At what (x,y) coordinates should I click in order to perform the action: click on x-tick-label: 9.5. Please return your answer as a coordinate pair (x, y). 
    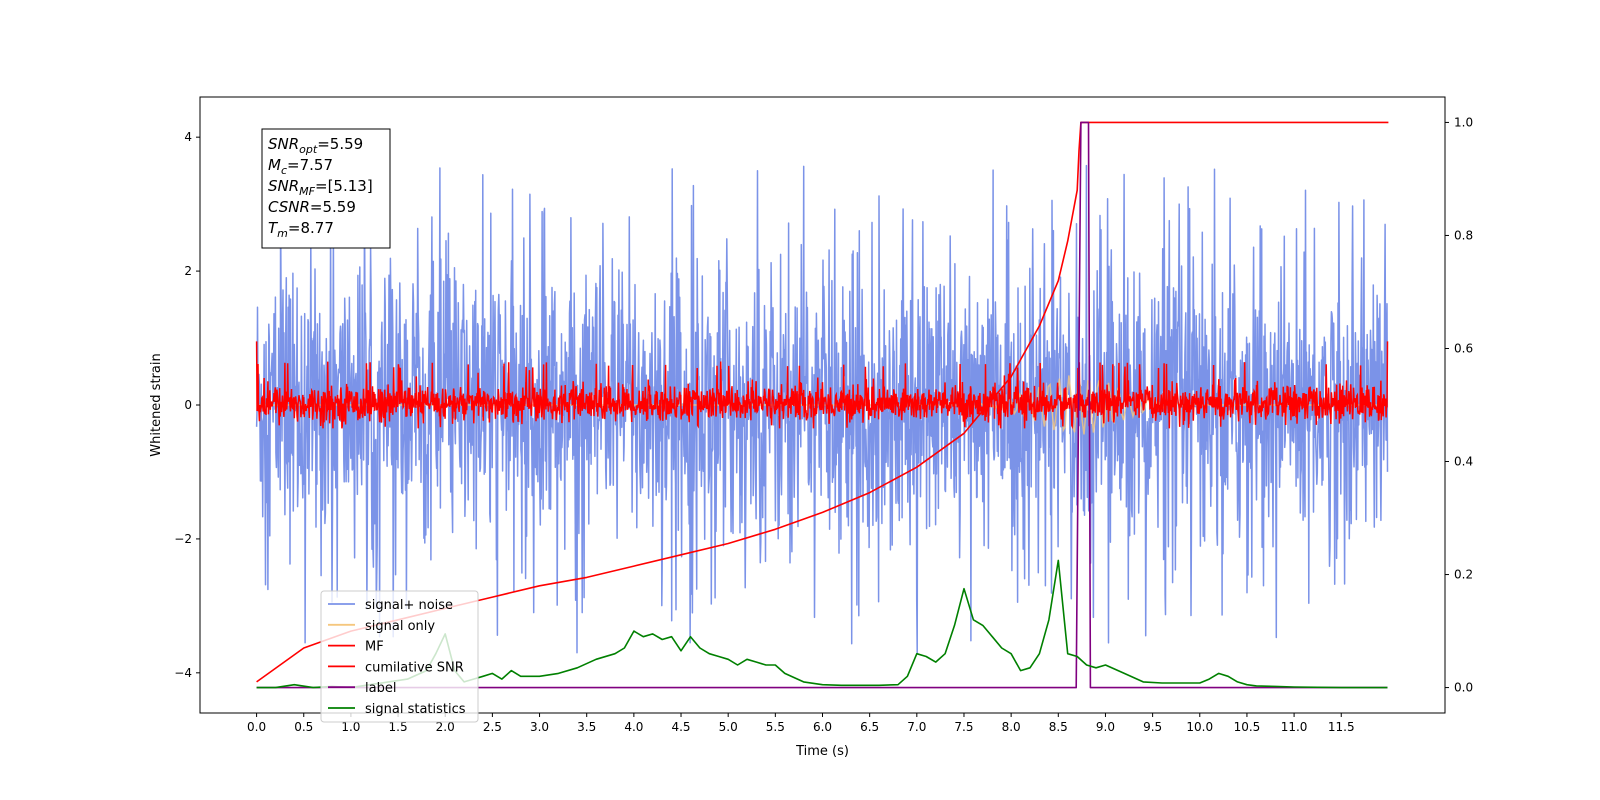
    Looking at the image, I should click on (1152, 727).